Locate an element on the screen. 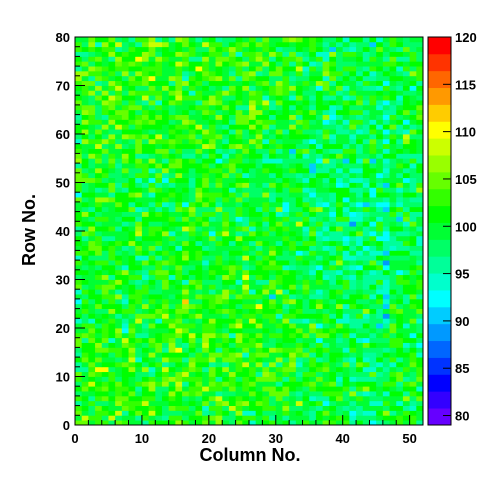 Image resolution: width=500 pixels, height=500 pixels. color-scale-swatch is located at coordinates (439, 164).